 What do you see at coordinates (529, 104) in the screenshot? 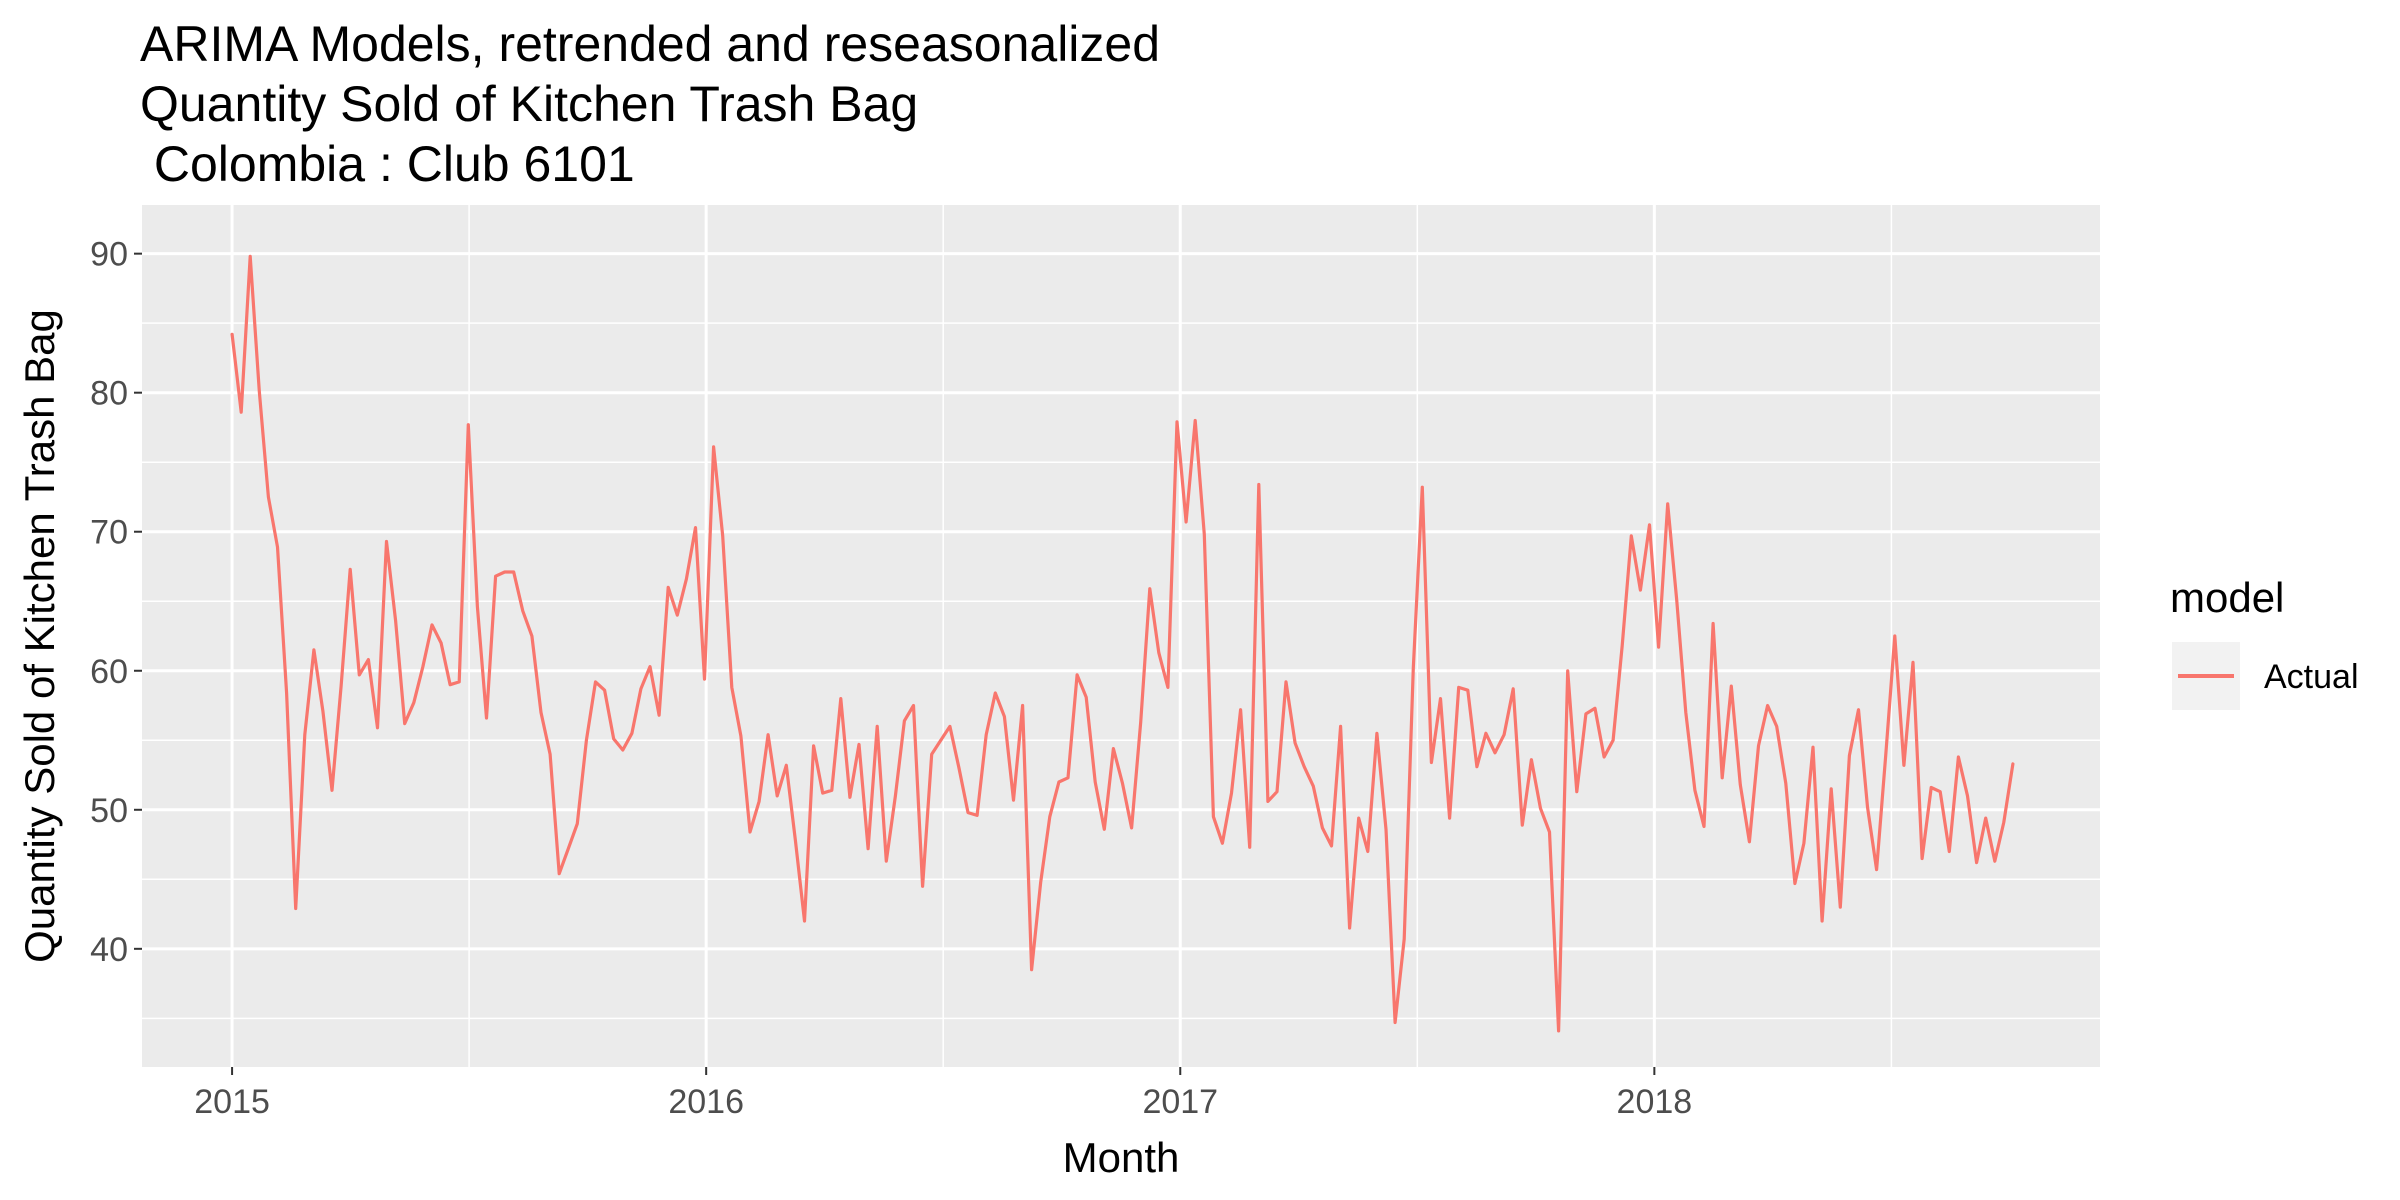
I see `chart-title-line-2: Quantity Sold of Kitchen Trash Bag` at bounding box center [529, 104].